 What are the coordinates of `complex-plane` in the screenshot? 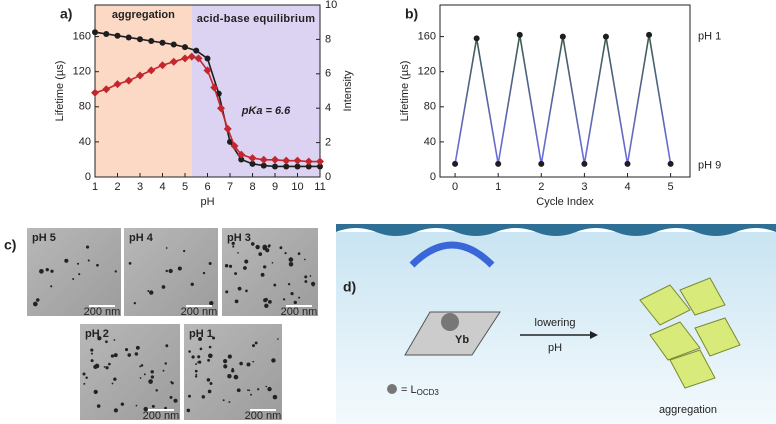 It's located at (452, 333).